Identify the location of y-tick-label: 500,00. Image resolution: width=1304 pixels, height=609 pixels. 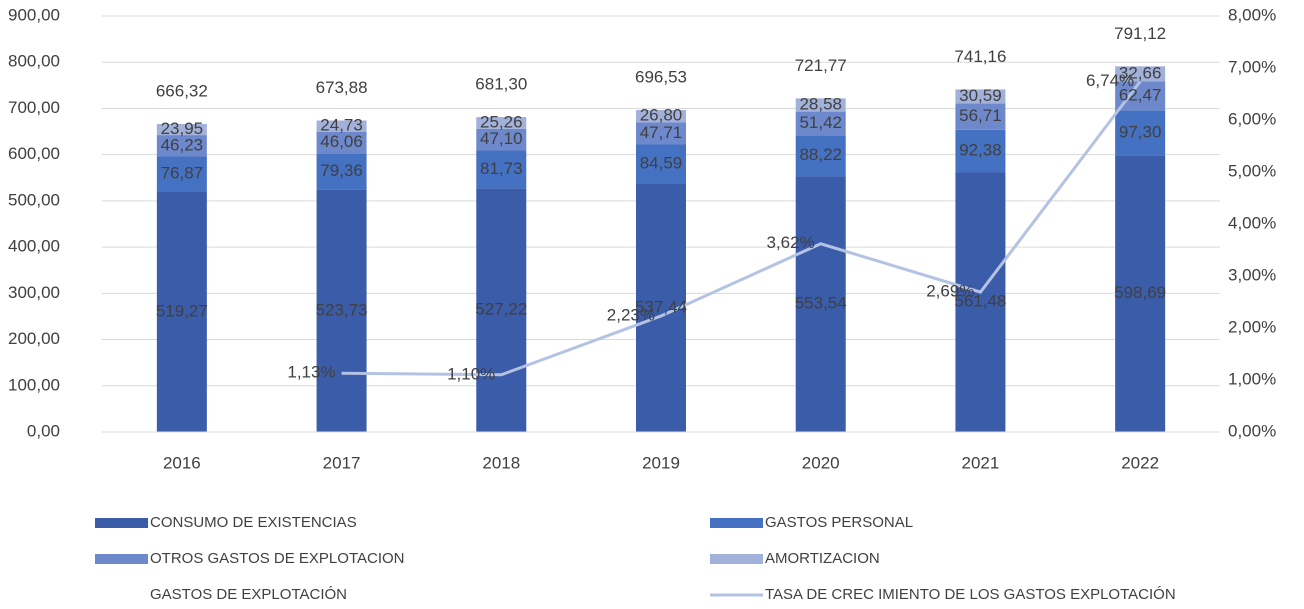
(34, 199).